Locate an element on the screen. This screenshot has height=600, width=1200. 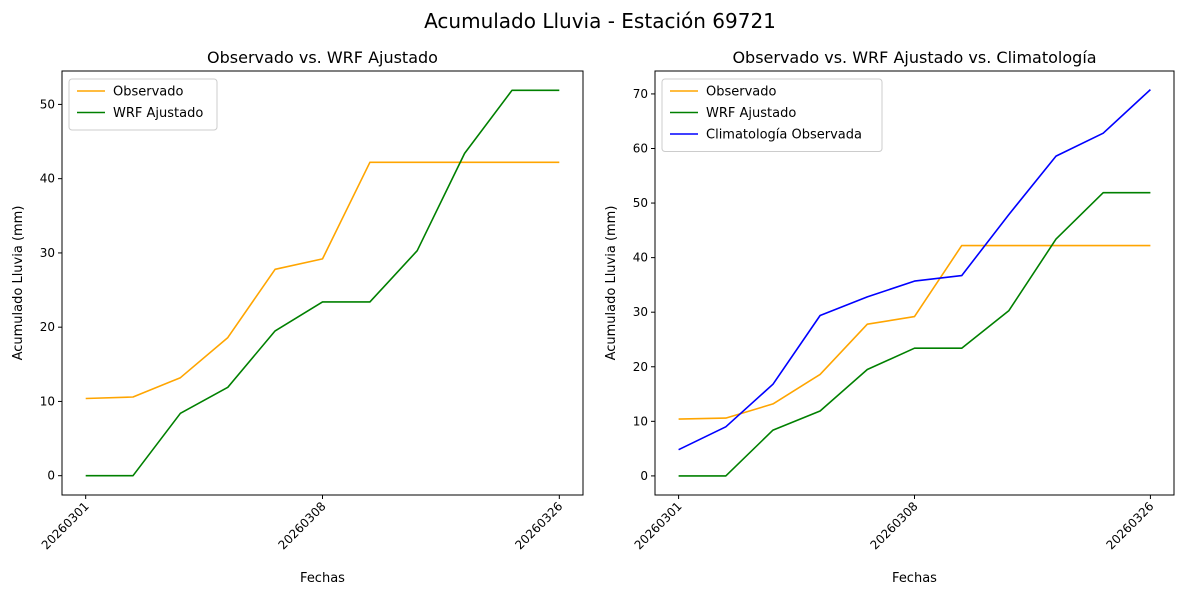
chart-title: Observado vs. WRF Ajustado is located at coordinates (322, 57).